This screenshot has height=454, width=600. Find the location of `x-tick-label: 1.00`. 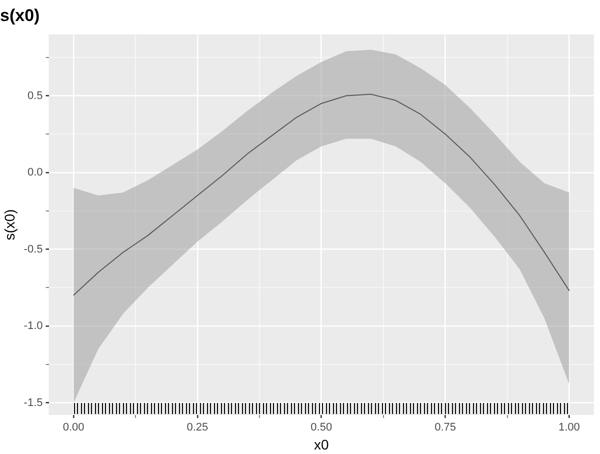

x-tick-label: 1.00 is located at coordinates (569, 428).